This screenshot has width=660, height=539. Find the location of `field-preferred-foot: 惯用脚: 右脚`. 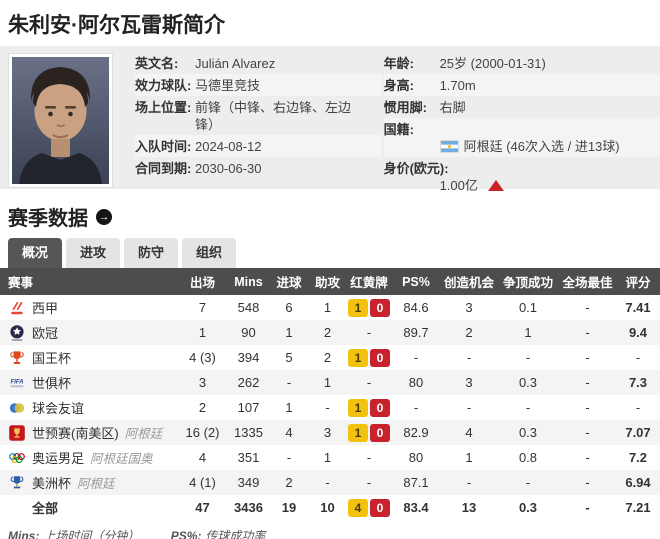

field-preferred-foot: 惯用脚: 右脚 is located at coordinates (522, 107).